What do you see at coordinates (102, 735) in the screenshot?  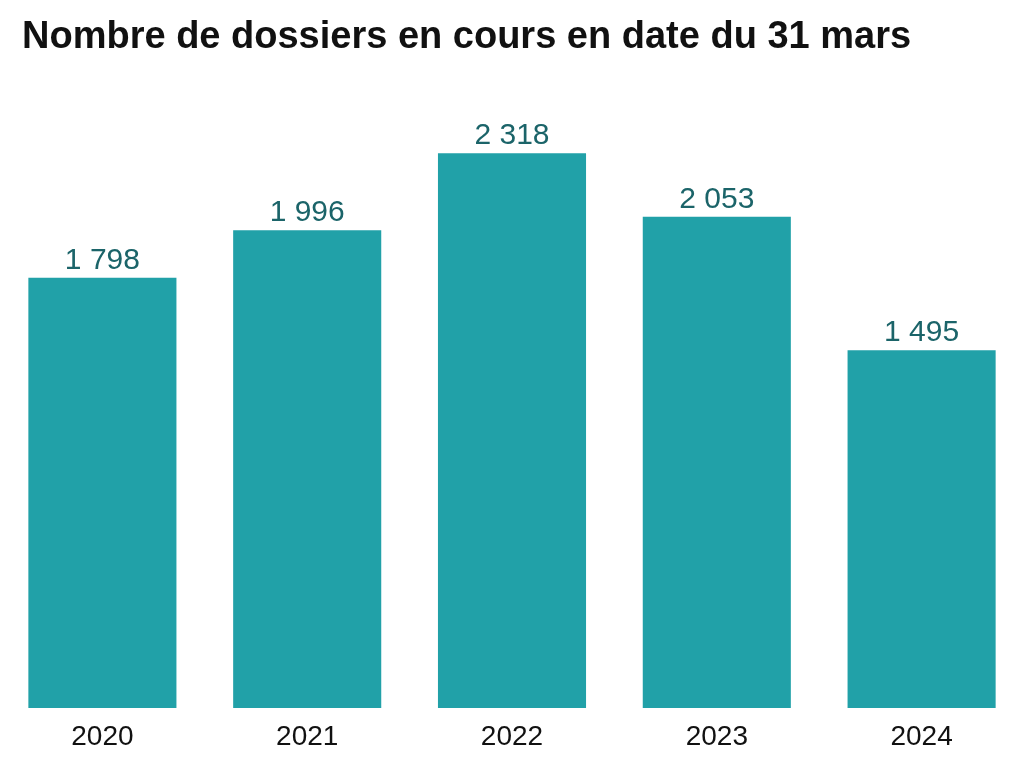 I see `x-tick-label: 2020` at bounding box center [102, 735].